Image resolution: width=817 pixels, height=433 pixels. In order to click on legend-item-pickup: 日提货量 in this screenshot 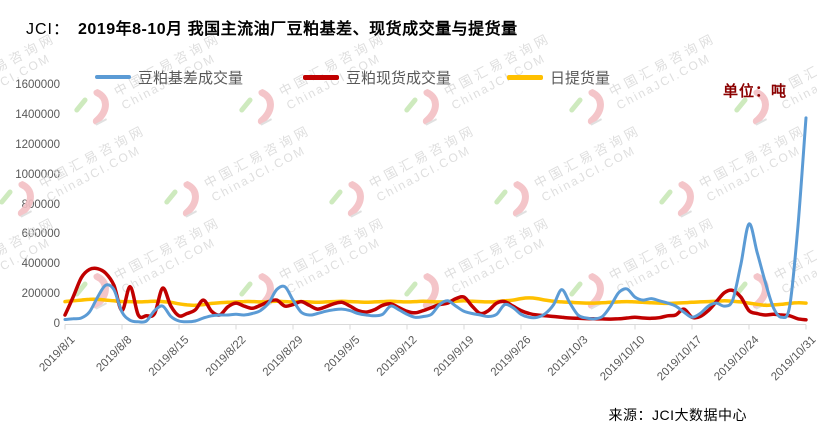, I will do `click(558, 77)`.